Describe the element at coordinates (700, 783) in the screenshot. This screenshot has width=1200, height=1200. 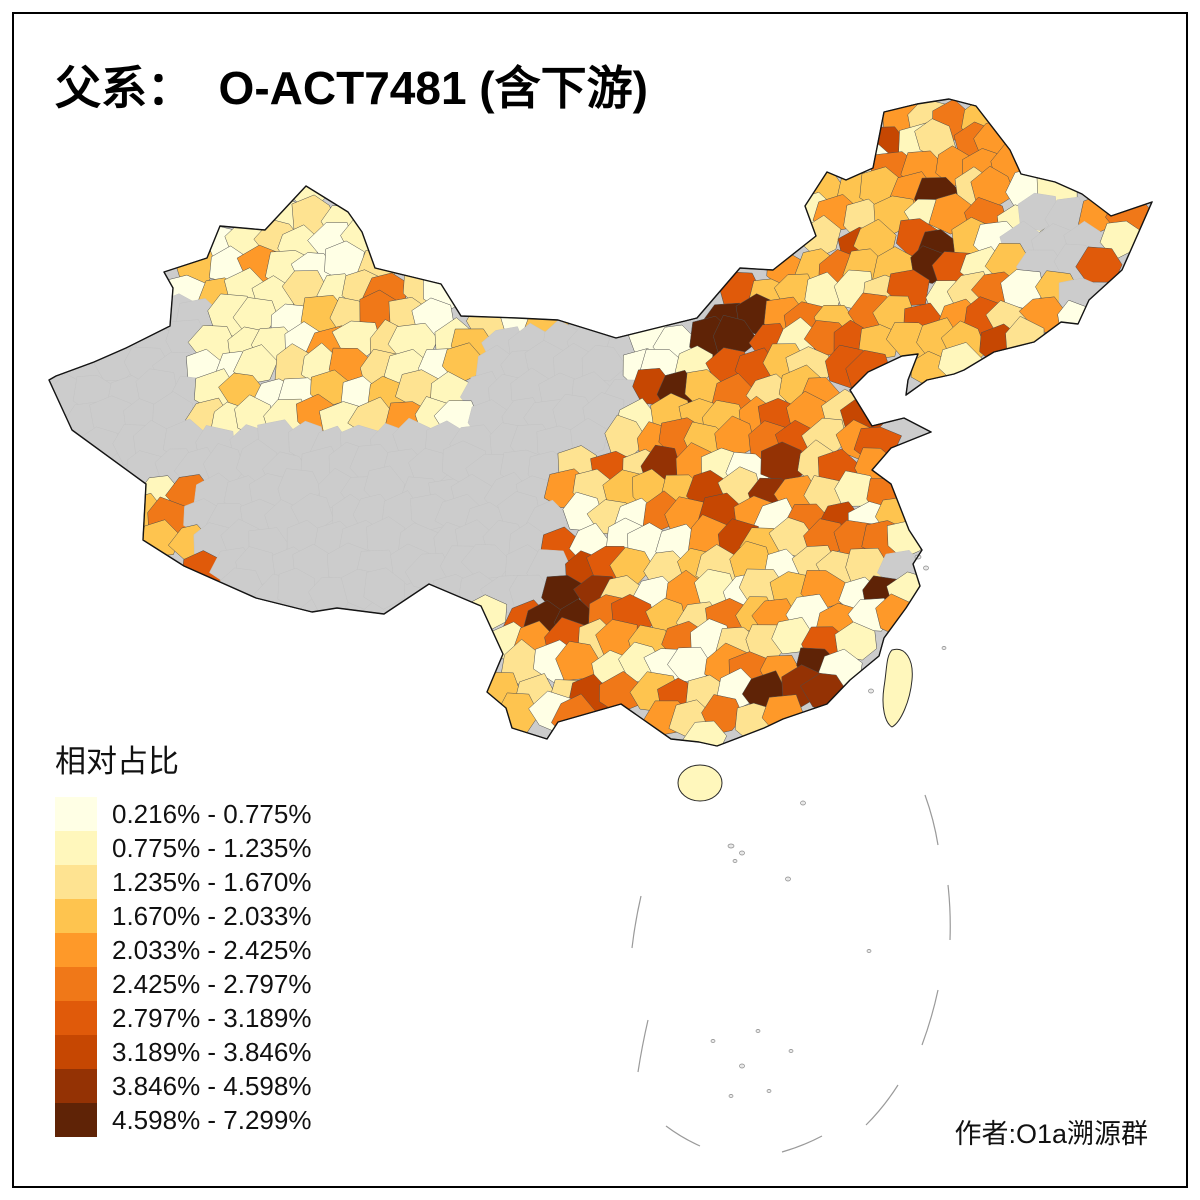
I see `hainan-region` at that location.